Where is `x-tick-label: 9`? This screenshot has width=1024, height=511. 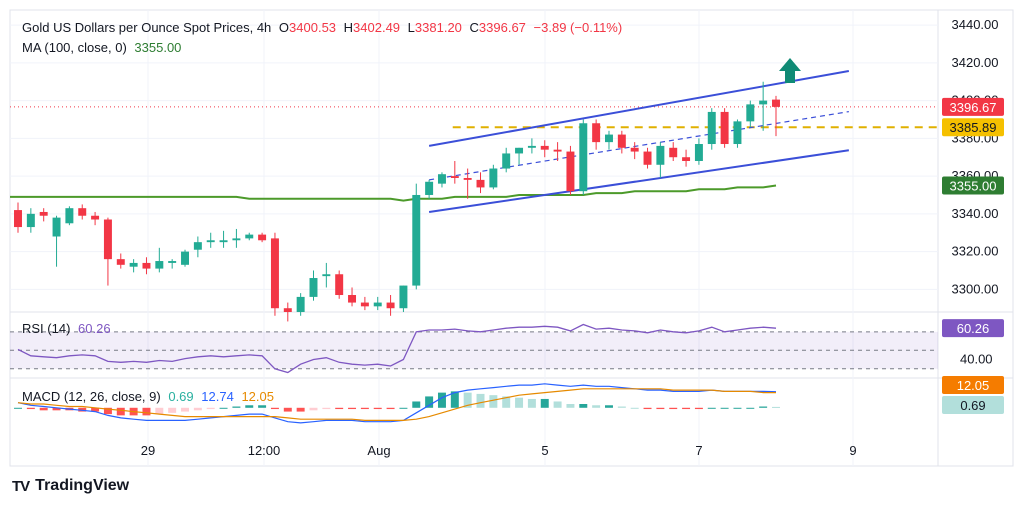
x-tick-label: 9 is located at coordinates (852, 450).